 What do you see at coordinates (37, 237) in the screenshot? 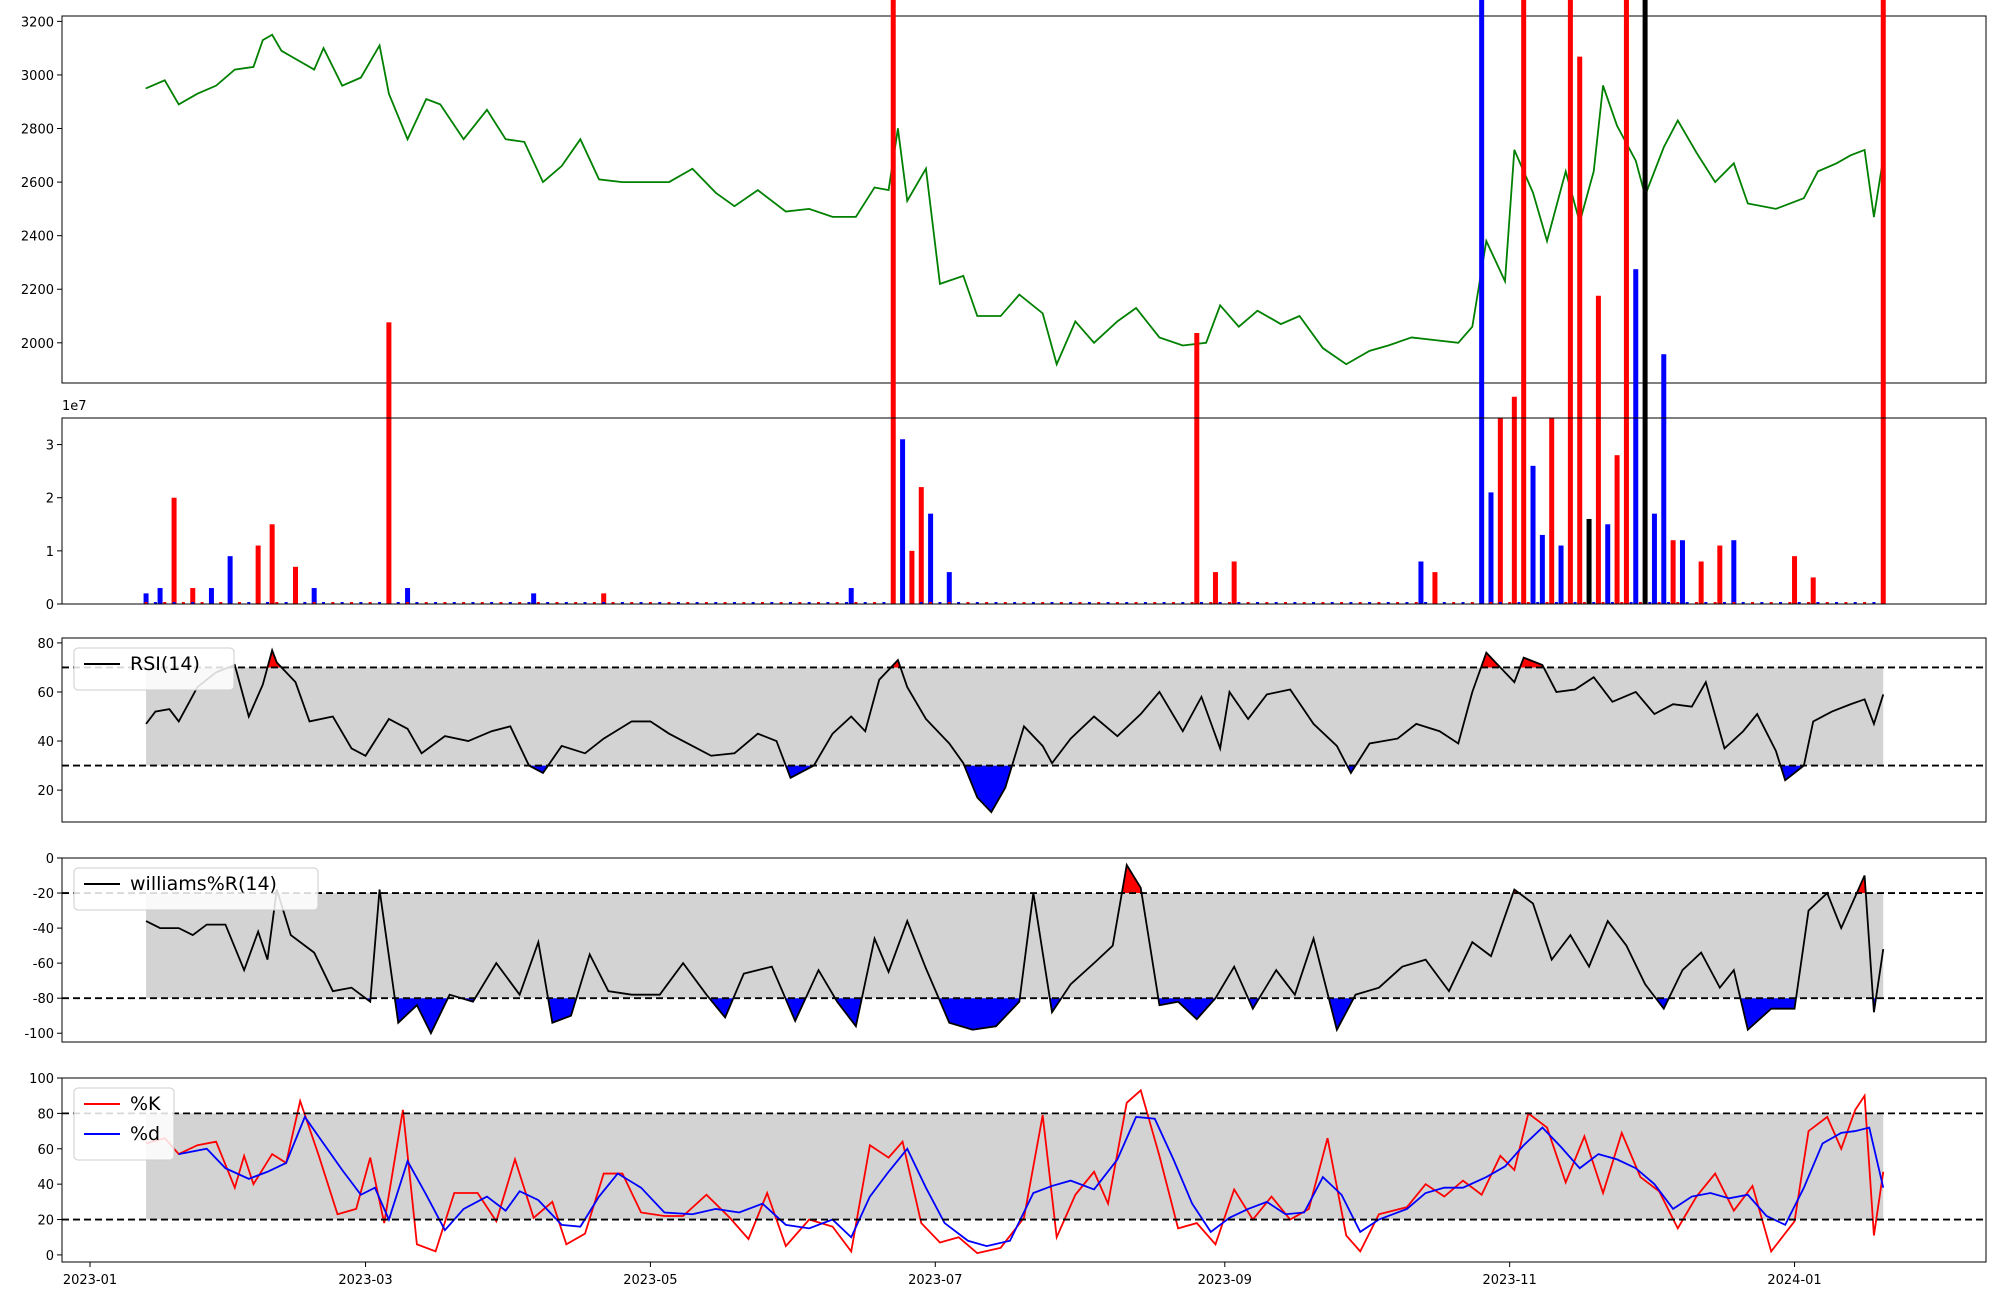
I see `y-tick-label: 2400` at bounding box center [37, 237].